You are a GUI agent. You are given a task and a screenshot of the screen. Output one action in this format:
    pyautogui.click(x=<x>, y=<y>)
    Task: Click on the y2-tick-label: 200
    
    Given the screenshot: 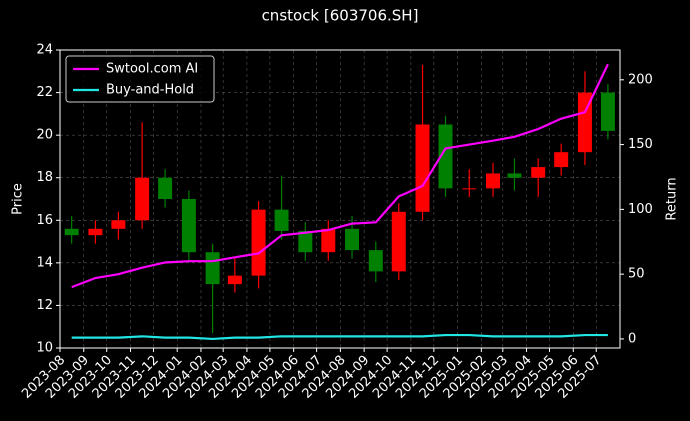 What is the action you would take?
    pyautogui.click(x=640, y=79)
    